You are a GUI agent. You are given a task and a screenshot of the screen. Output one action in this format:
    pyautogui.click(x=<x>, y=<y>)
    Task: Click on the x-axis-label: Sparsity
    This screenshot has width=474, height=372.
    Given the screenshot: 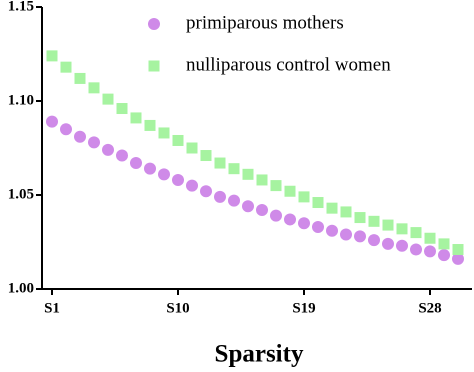 What is the action you would take?
    pyautogui.click(x=259, y=354)
    